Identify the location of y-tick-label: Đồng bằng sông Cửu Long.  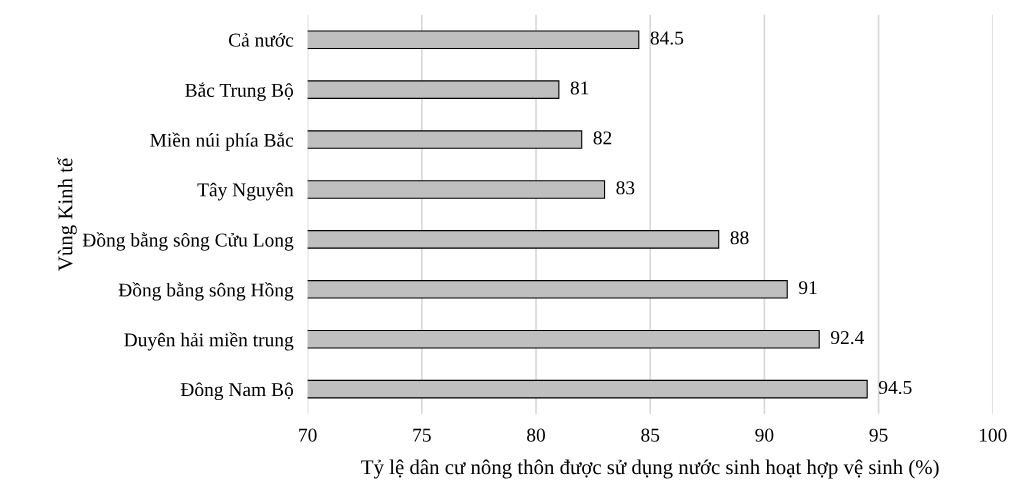
(188, 241).